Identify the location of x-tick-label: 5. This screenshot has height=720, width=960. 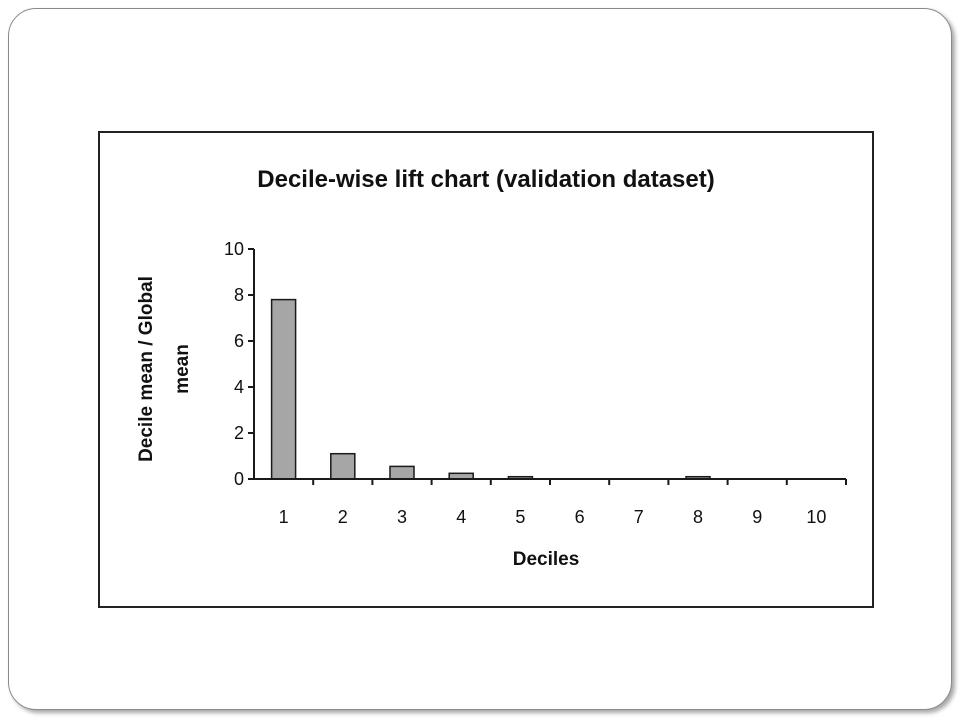
(520, 517).